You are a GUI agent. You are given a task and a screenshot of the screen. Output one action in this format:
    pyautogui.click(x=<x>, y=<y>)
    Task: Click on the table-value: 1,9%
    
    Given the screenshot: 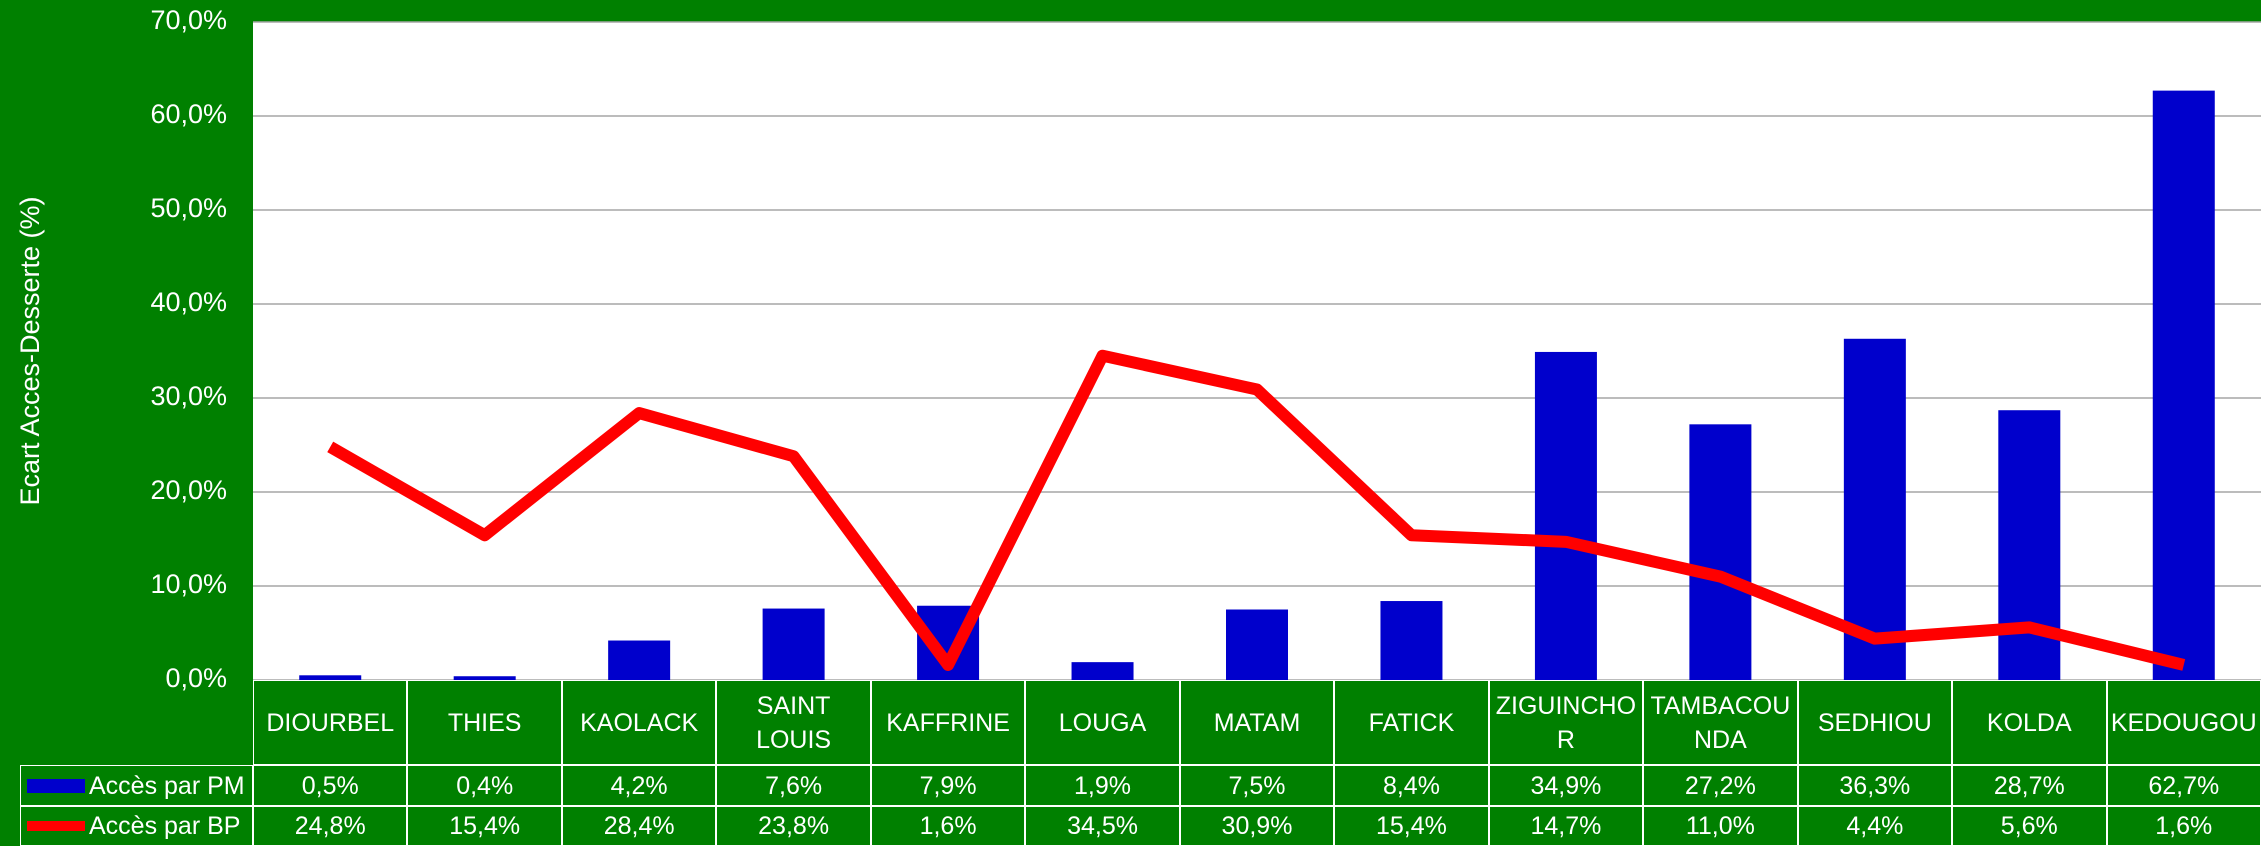 What is the action you would take?
    pyautogui.click(x=1102, y=785)
    